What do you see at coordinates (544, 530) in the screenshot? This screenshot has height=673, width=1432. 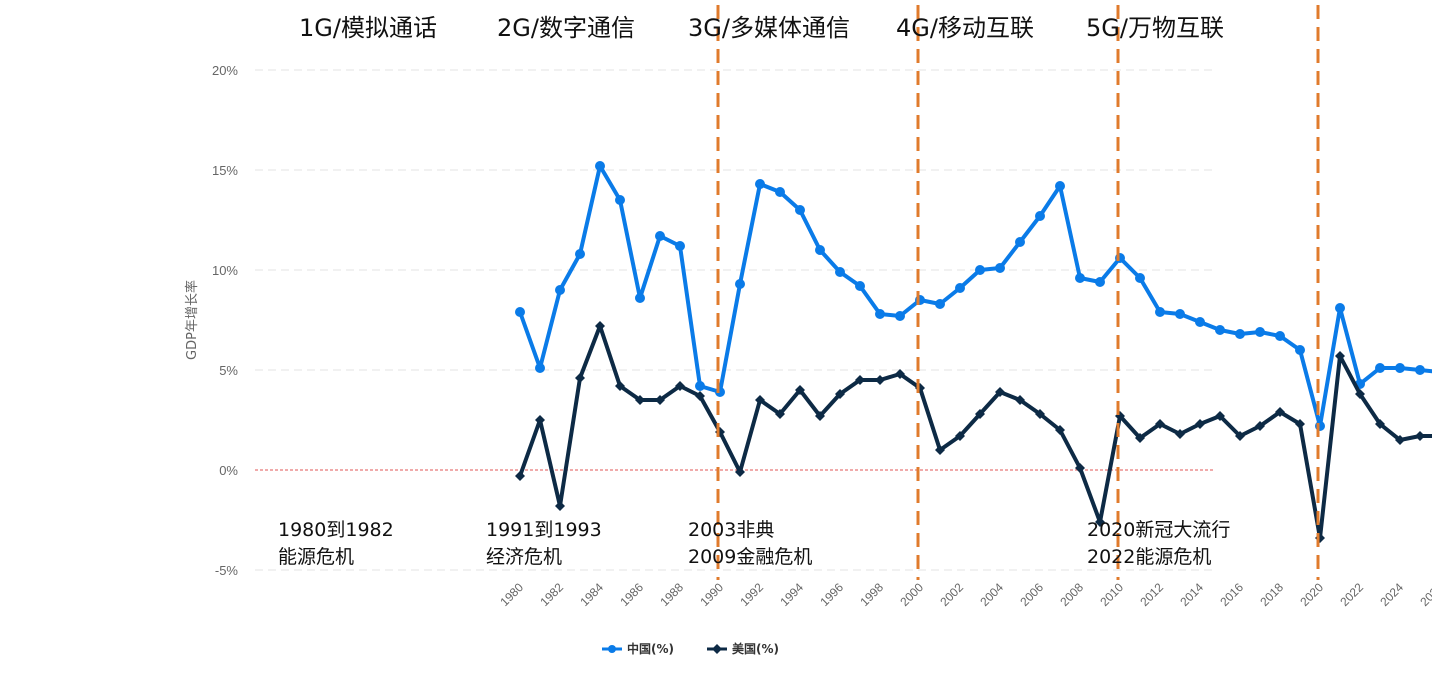 I see `annotation-line: 1991到1993` at bounding box center [544, 530].